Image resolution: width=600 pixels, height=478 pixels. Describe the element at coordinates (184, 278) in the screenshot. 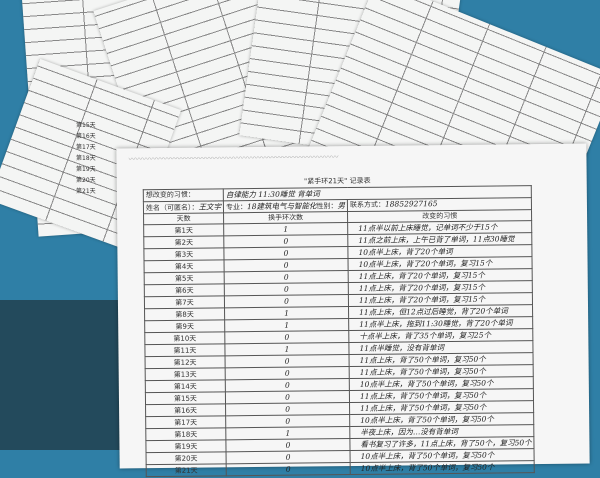

I see `day-cell: 第5天` at that location.